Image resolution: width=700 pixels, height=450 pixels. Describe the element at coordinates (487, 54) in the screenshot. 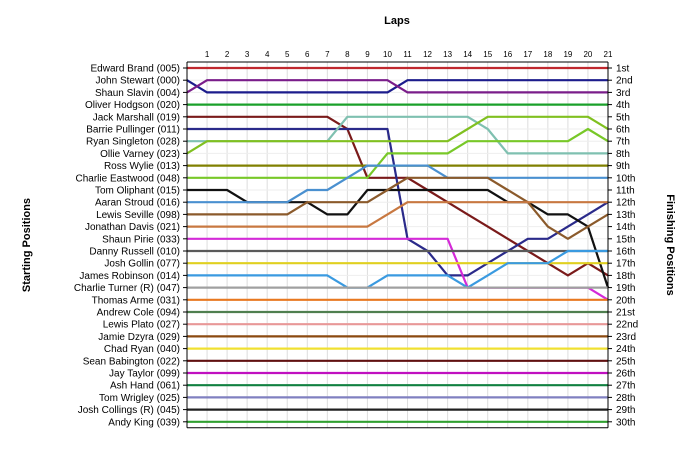

I see `x-tick-label: 15` at that location.